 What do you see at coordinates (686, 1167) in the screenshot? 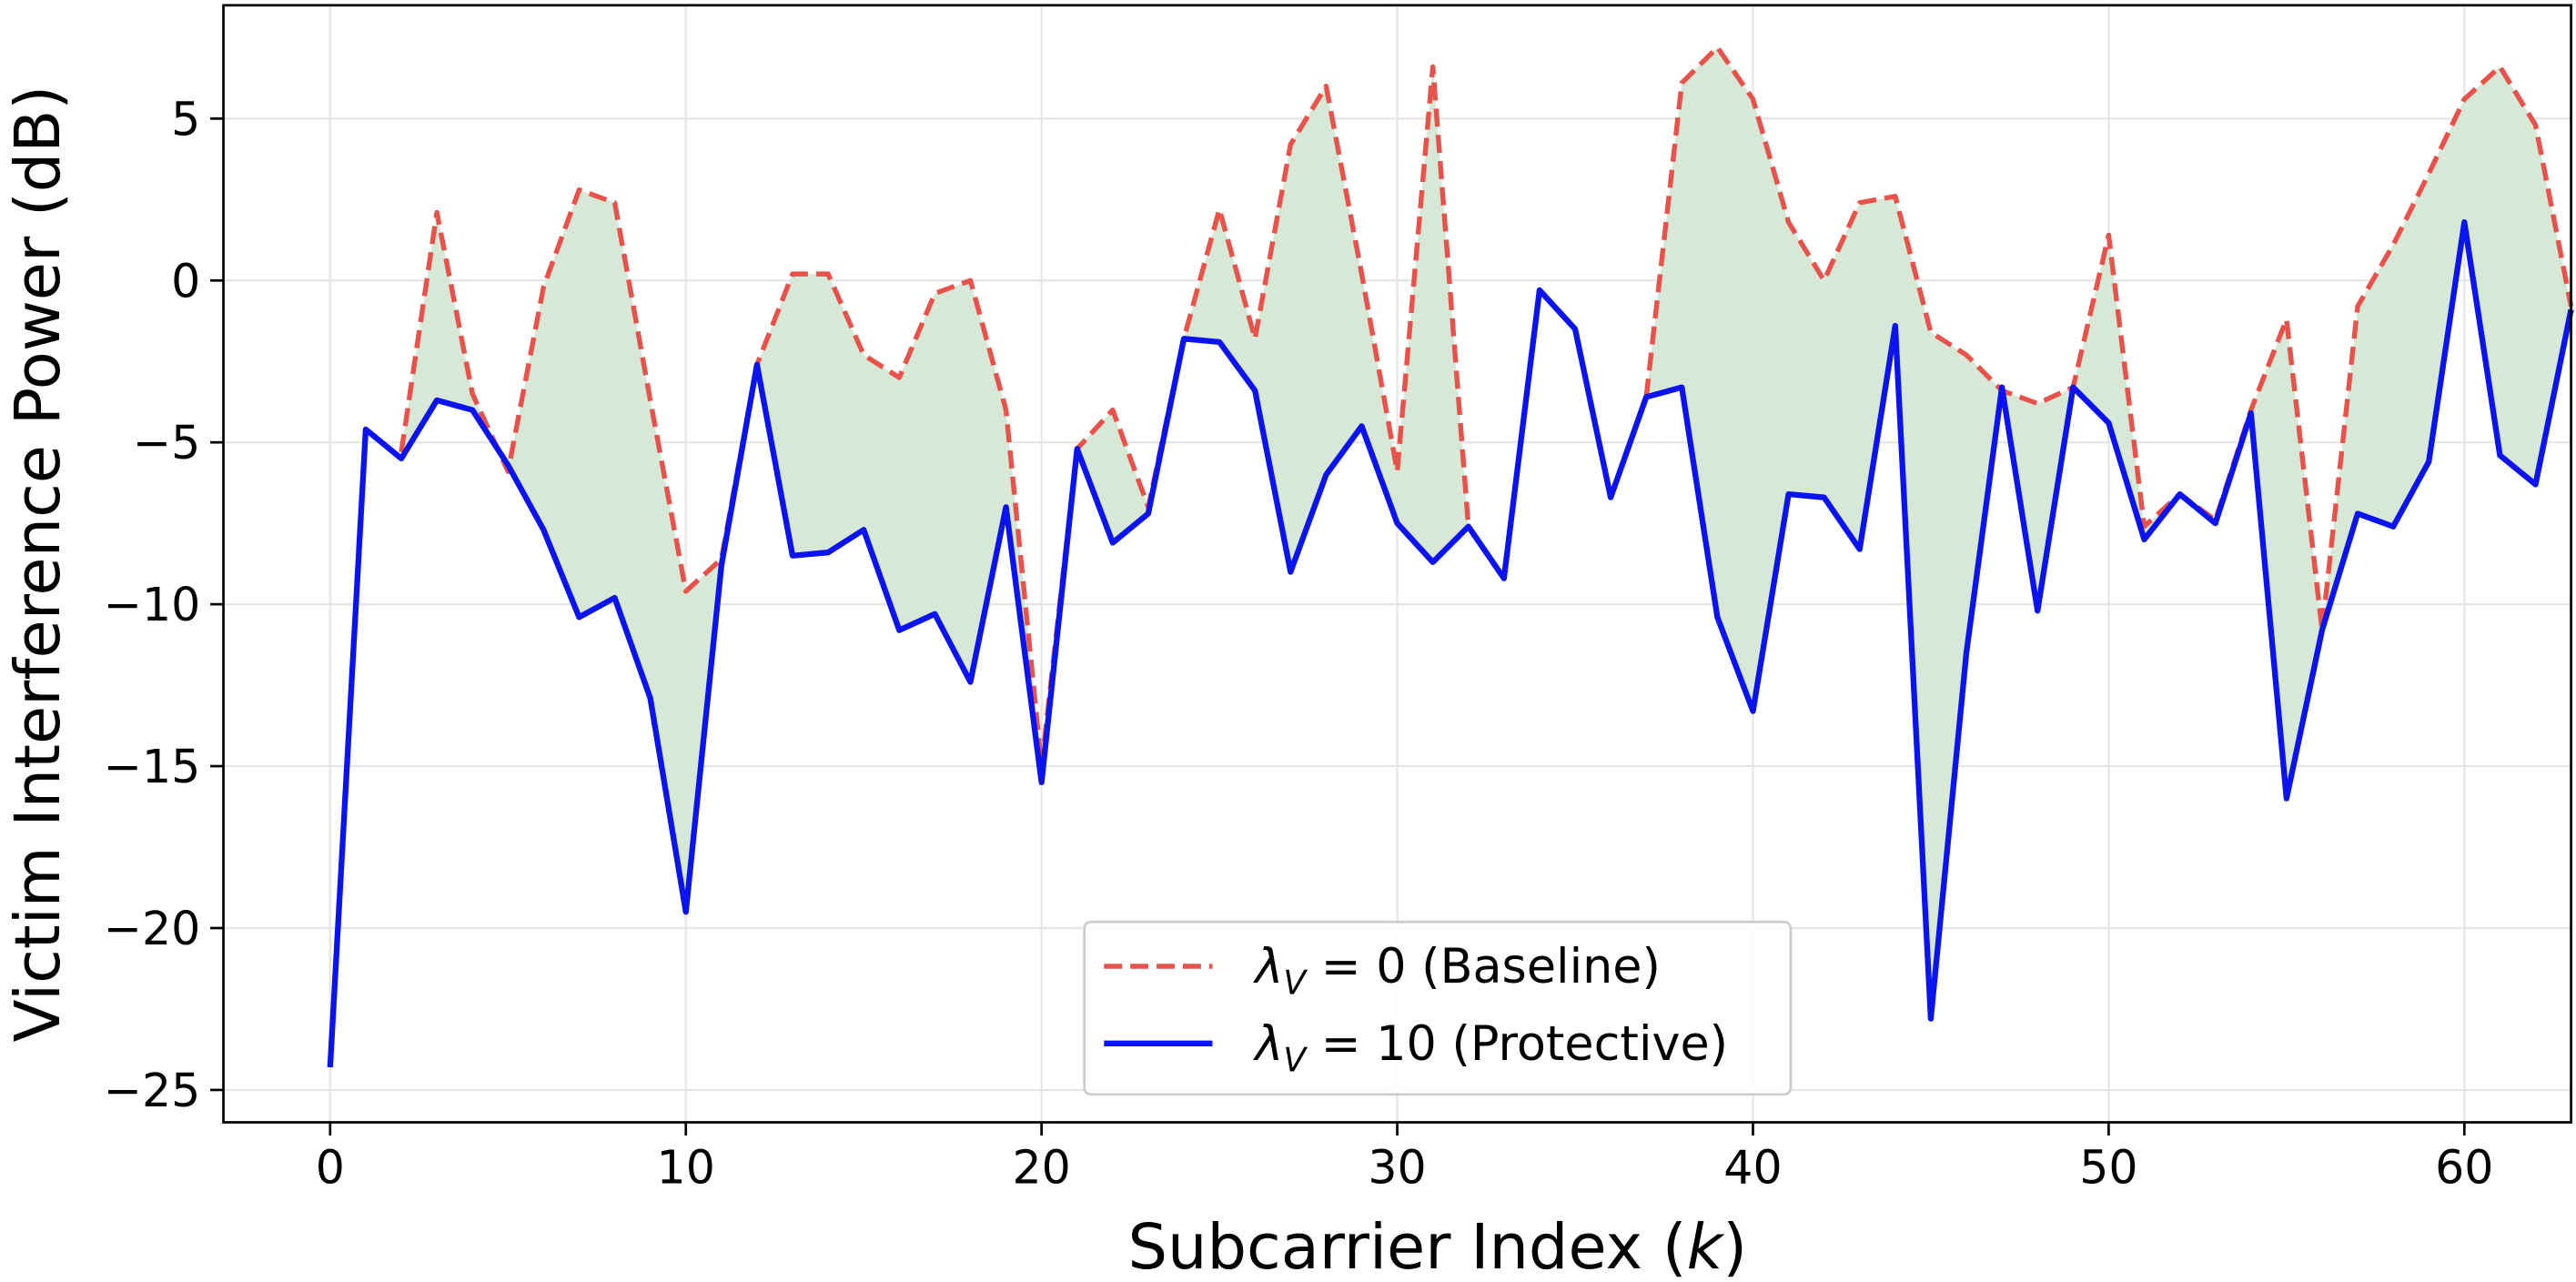
I see `x-tick-label: 10` at bounding box center [686, 1167].